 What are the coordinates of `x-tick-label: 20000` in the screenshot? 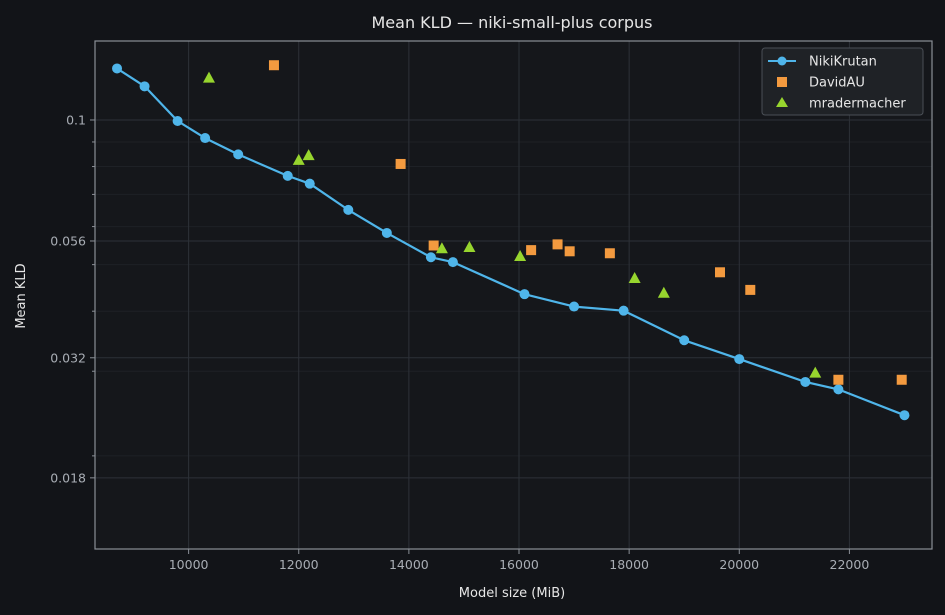 It's located at (739, 564).